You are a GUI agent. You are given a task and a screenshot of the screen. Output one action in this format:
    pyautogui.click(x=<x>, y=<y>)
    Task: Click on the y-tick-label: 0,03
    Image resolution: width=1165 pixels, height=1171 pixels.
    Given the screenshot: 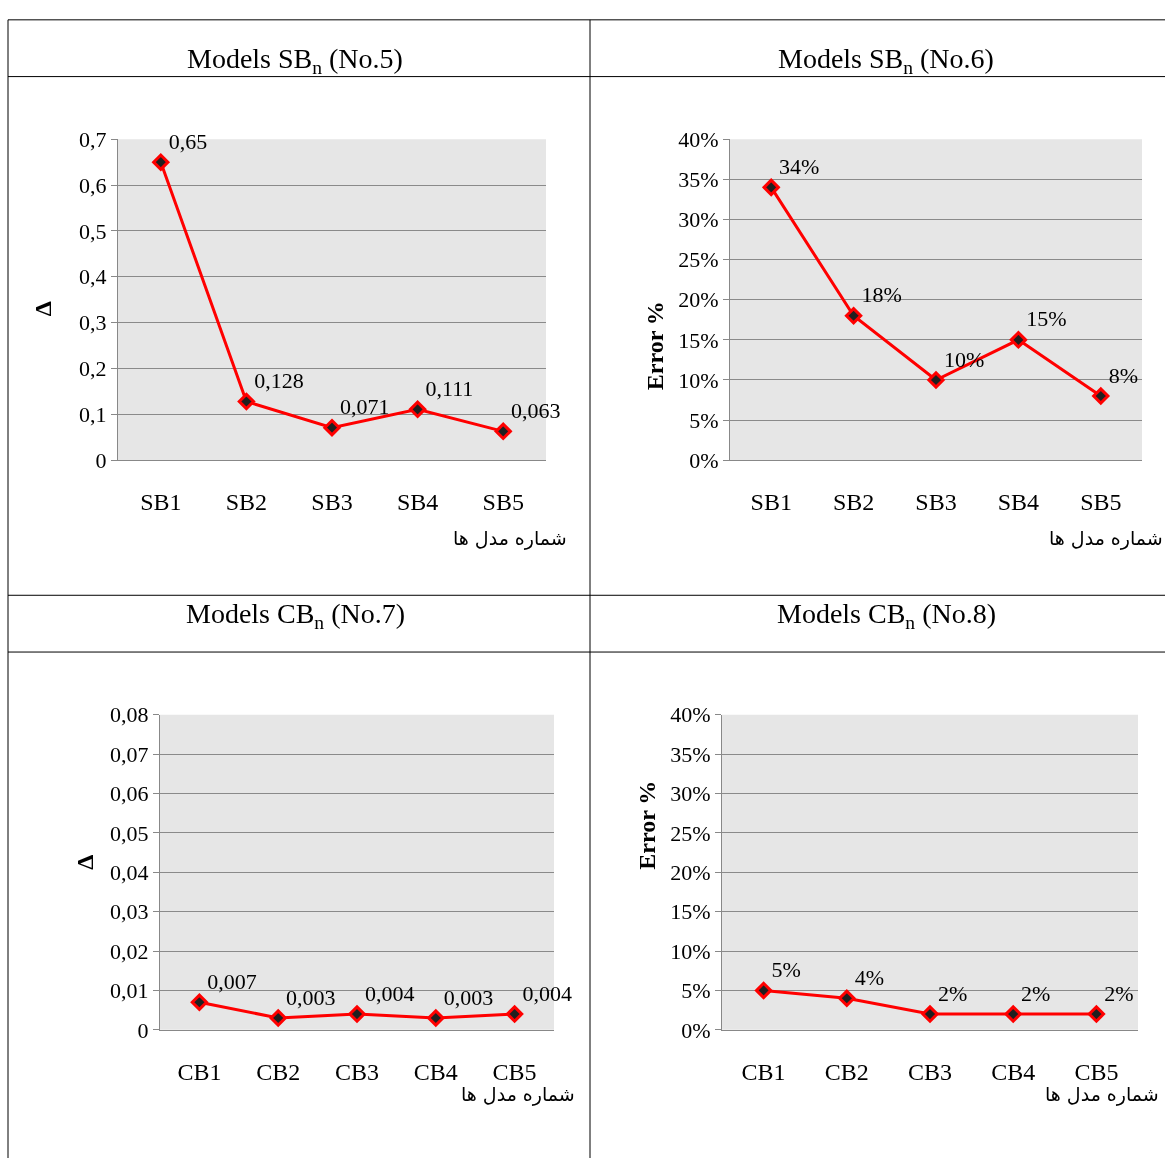 What is the action you would take?
    pyautogui.click(x=129, y=912)
    